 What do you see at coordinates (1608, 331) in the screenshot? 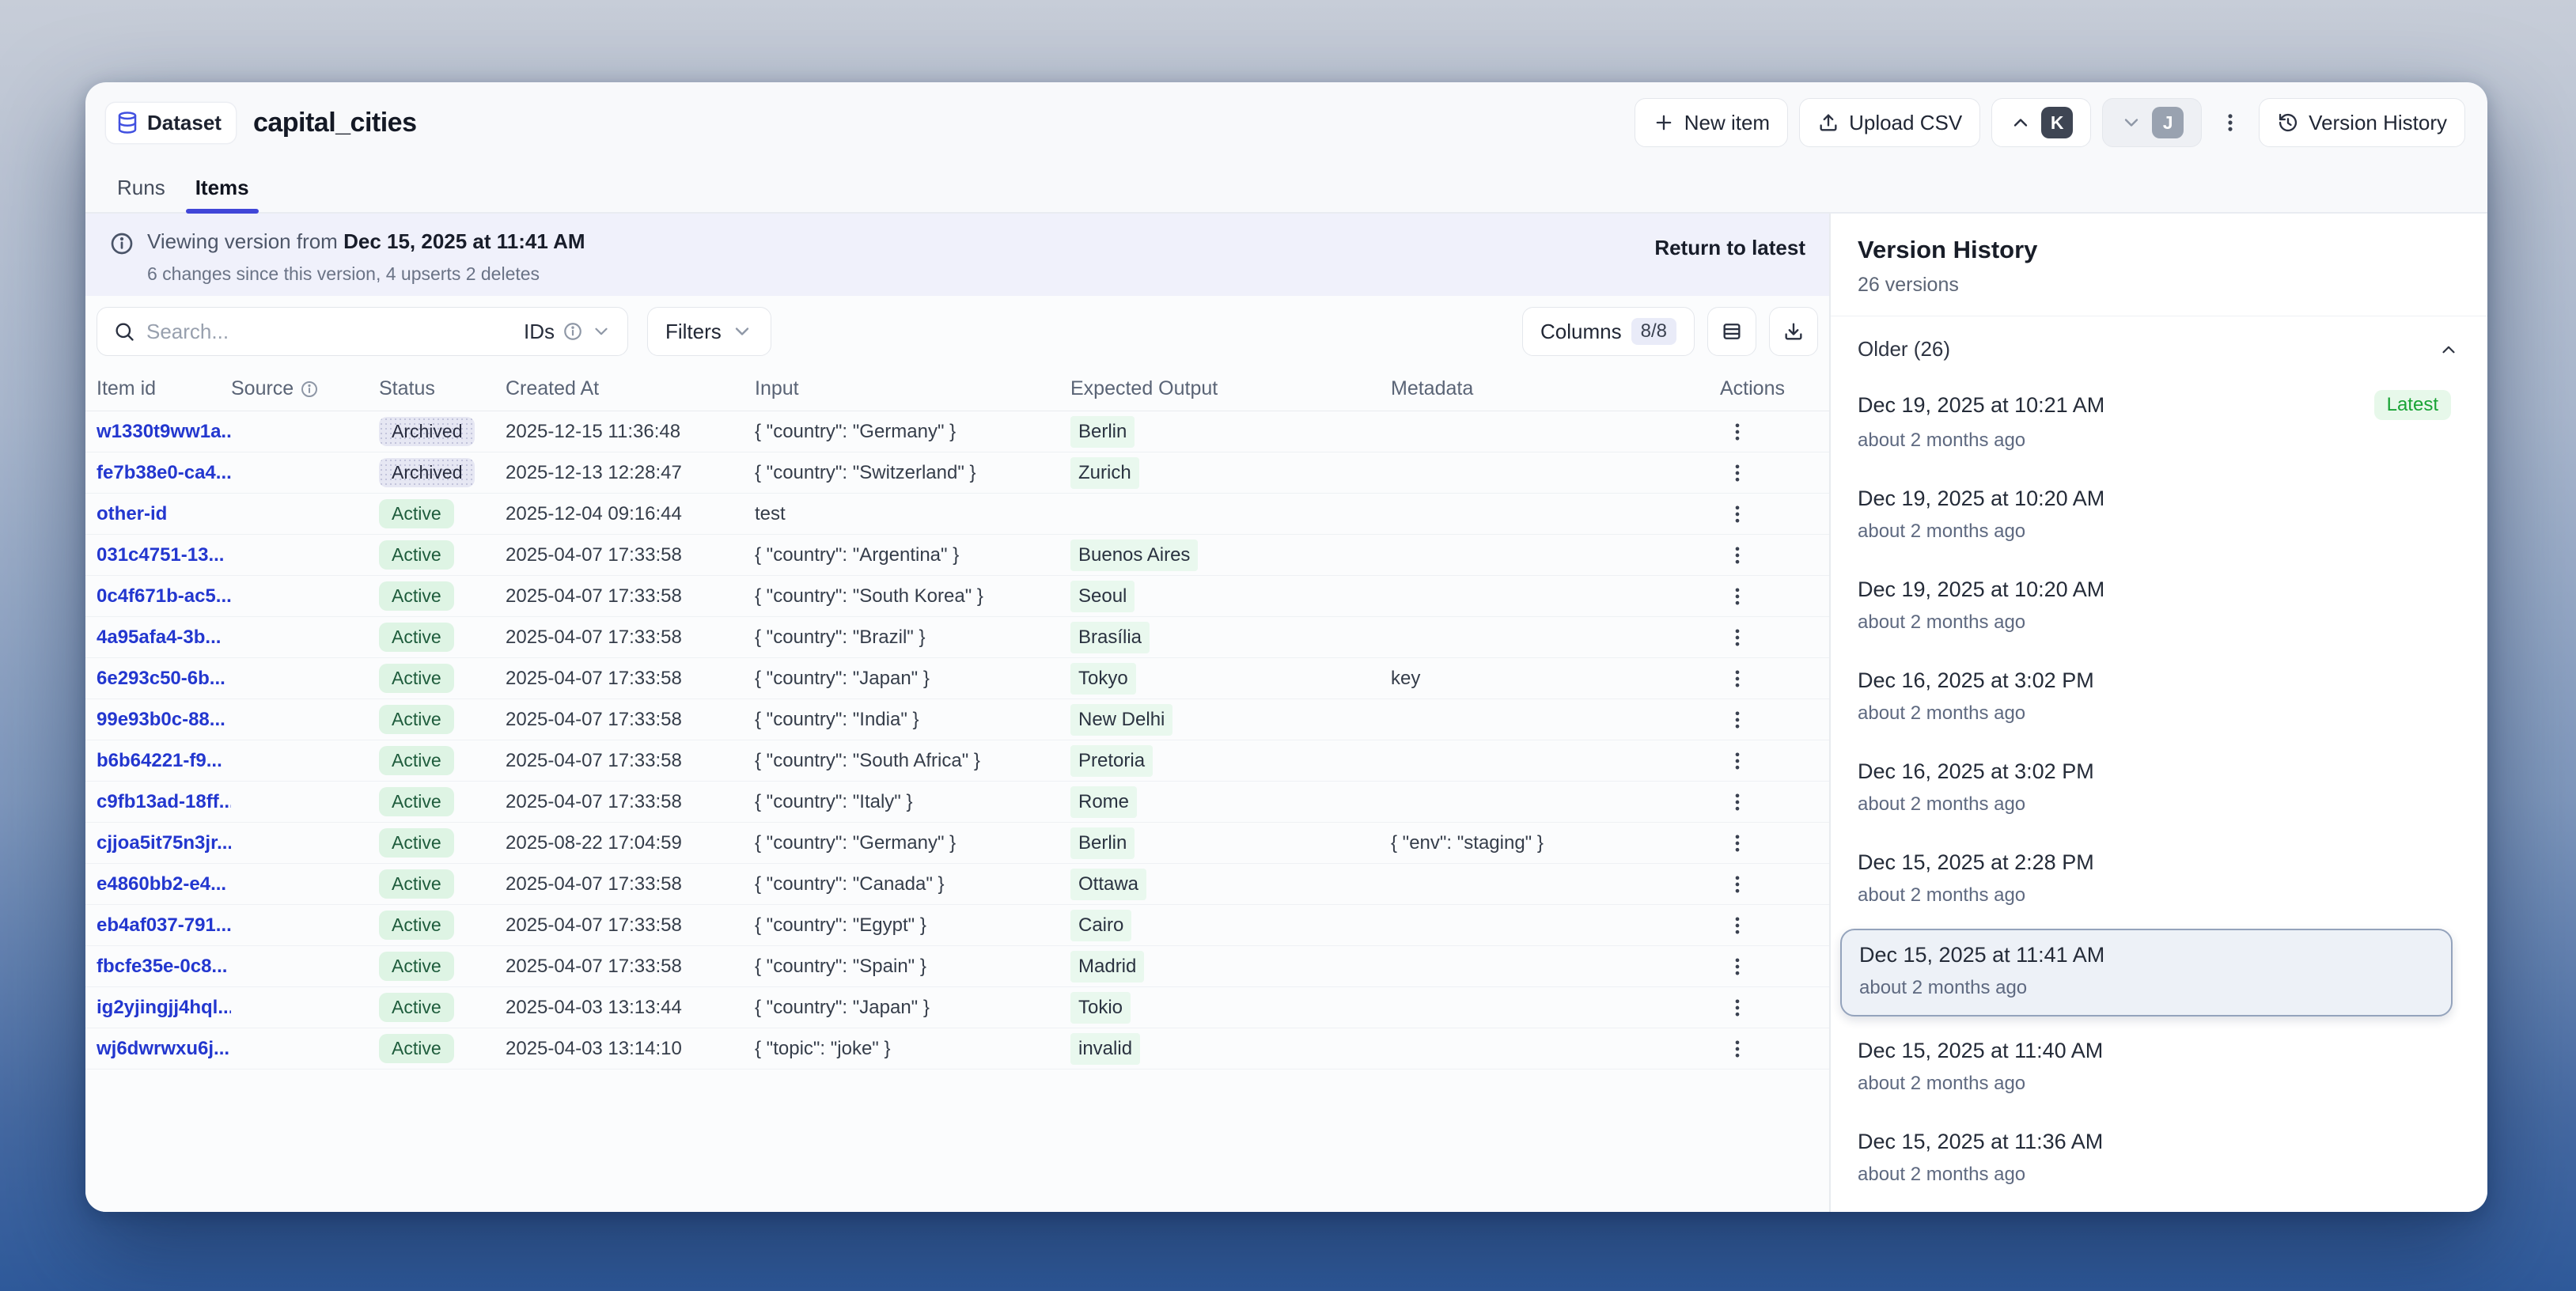
I see `columns-button: Columns 8/8` at bounding box center [1608, 331].